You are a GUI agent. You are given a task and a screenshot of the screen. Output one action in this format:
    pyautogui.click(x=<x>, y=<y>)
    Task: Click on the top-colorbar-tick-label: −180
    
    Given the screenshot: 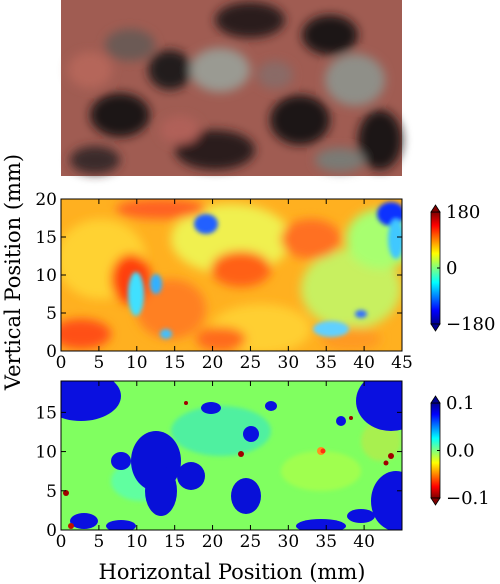 What is the action you would take?
    pyautogui.click(x=470, y=324)
    